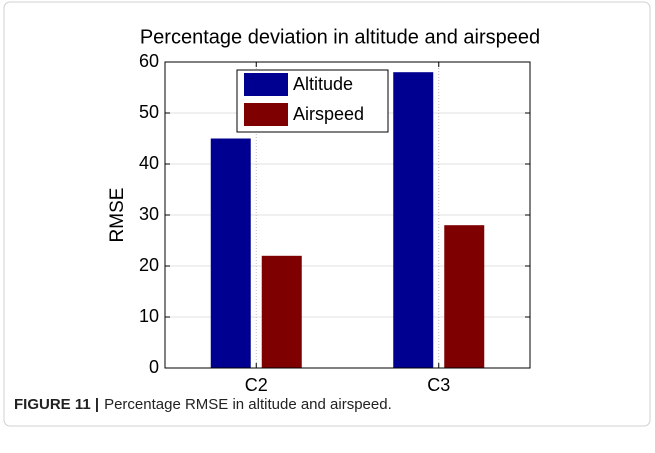 The width and height of the screenshot is (655, 453). What do you see at coordinates (149, 112) in the screenshot?
I see `y-tick-label: 50` at bounding box center [149, 112].